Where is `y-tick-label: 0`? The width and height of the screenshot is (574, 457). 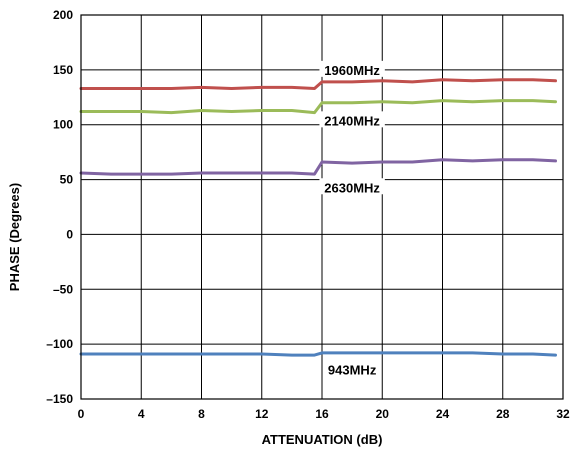 y-tick-label: 0 is located at coordinates (69, 234).